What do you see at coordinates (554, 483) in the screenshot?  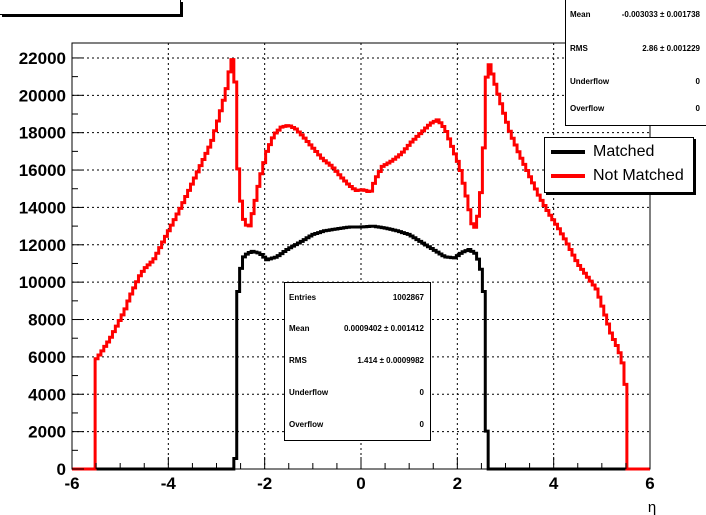 I see `x-tick-label: 4` at bounding box center [554, 483].